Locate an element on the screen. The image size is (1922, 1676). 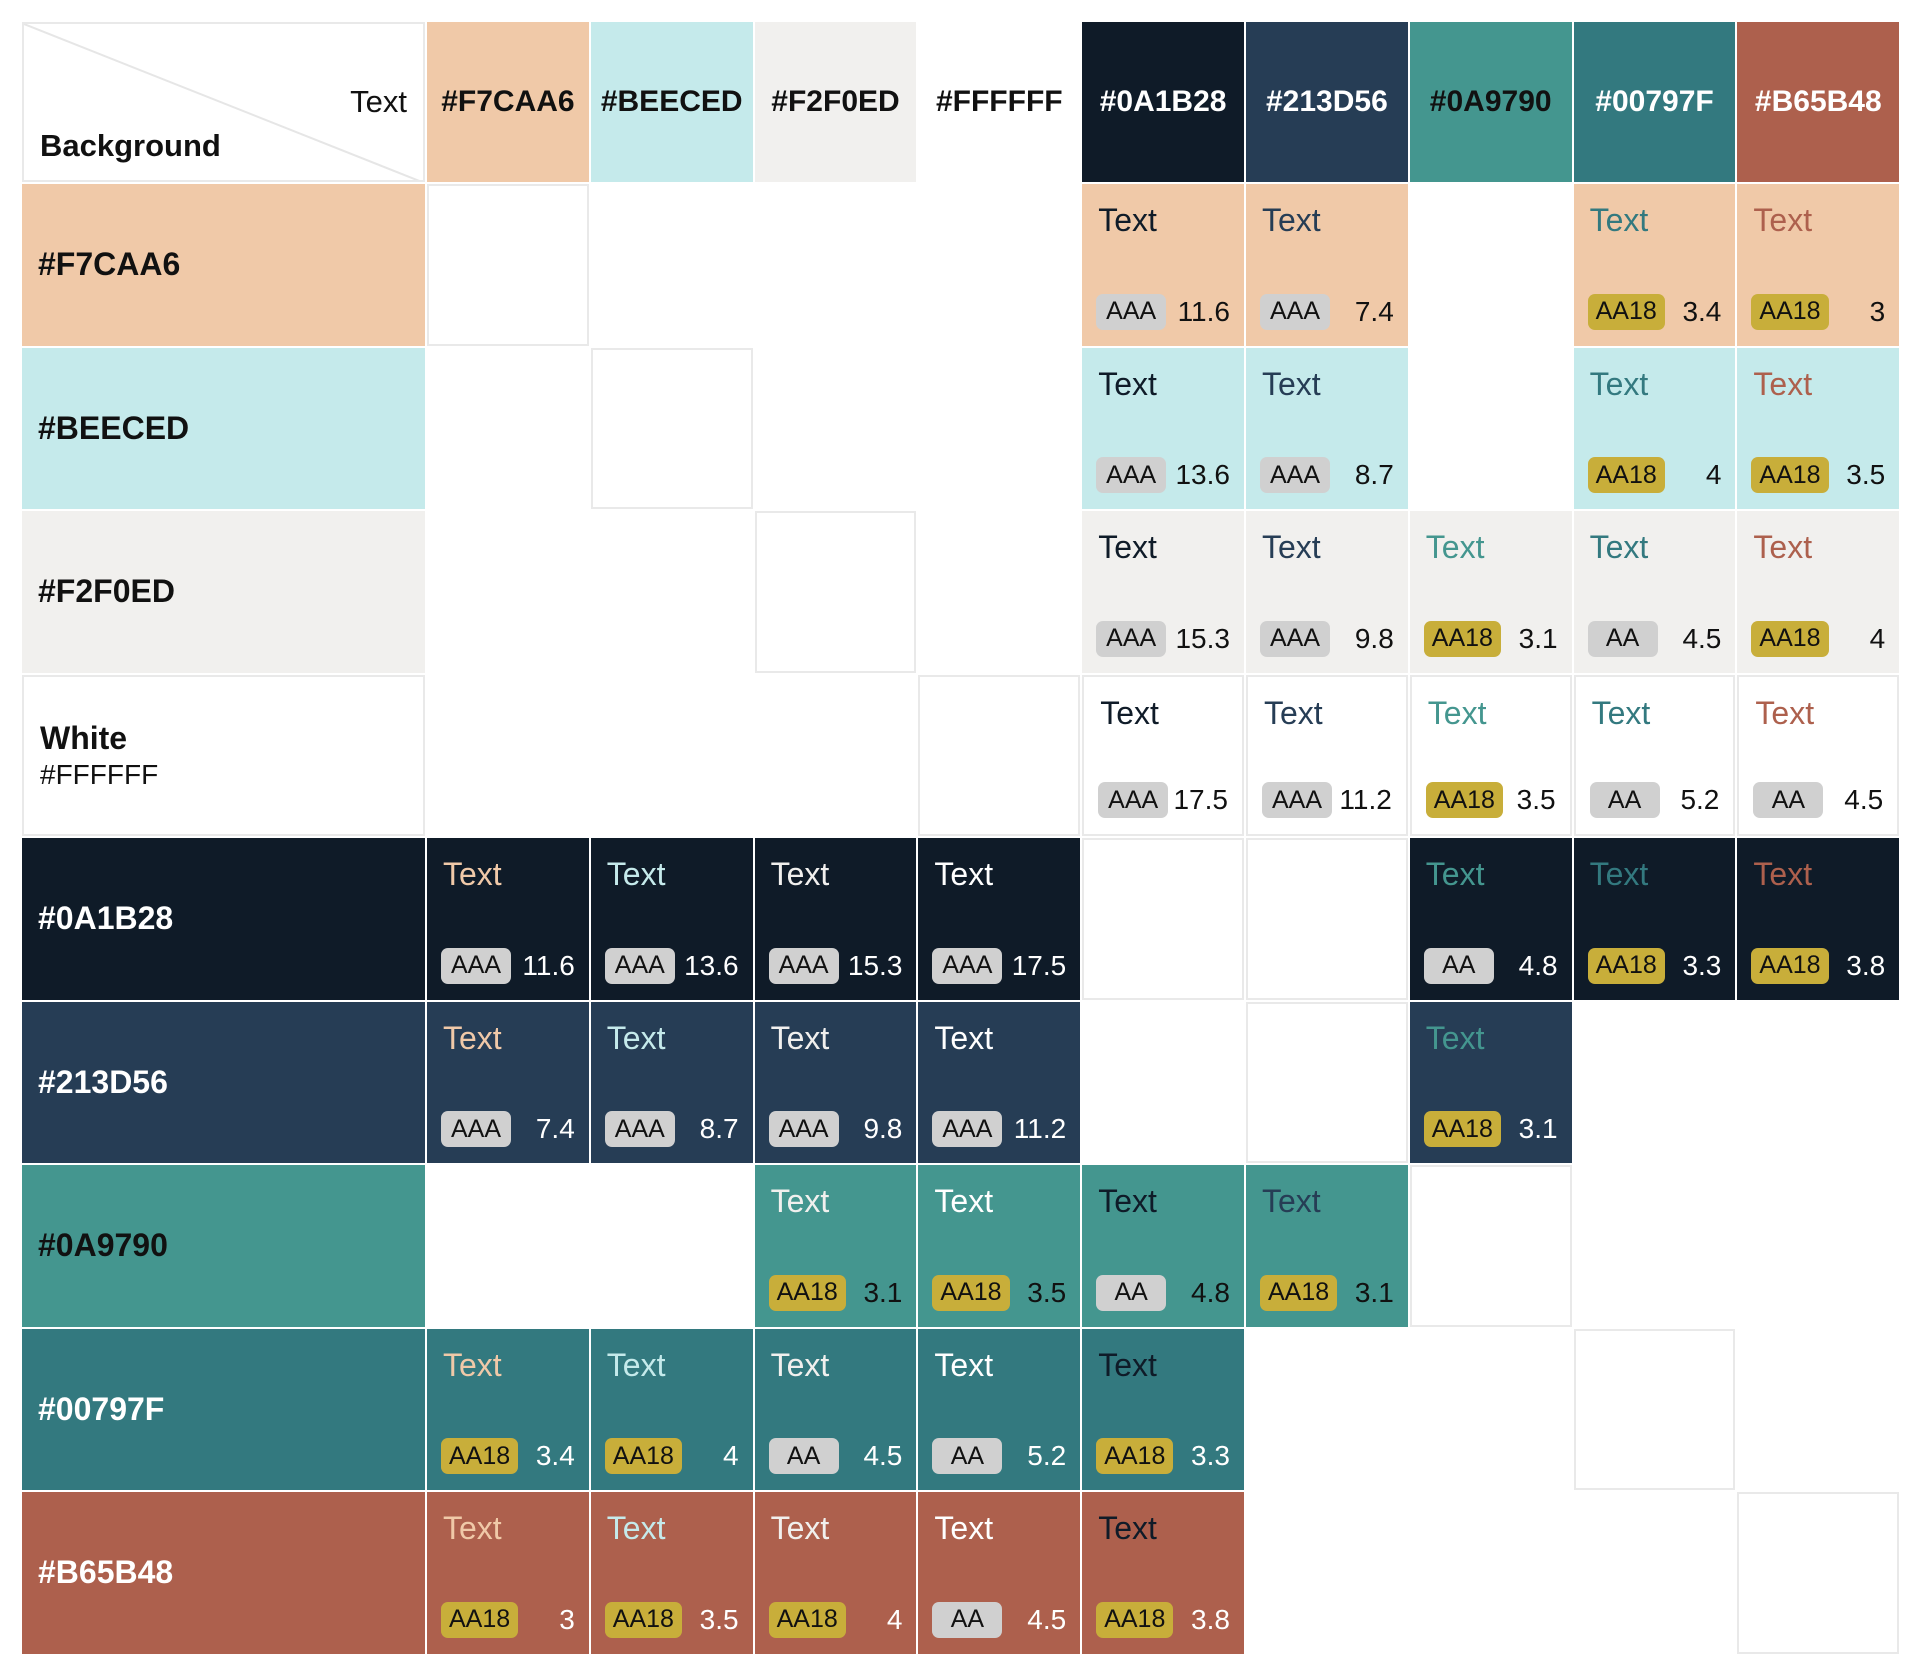
contrast-cell: Text AA 4.5 is located at coordinates (999, 1573).